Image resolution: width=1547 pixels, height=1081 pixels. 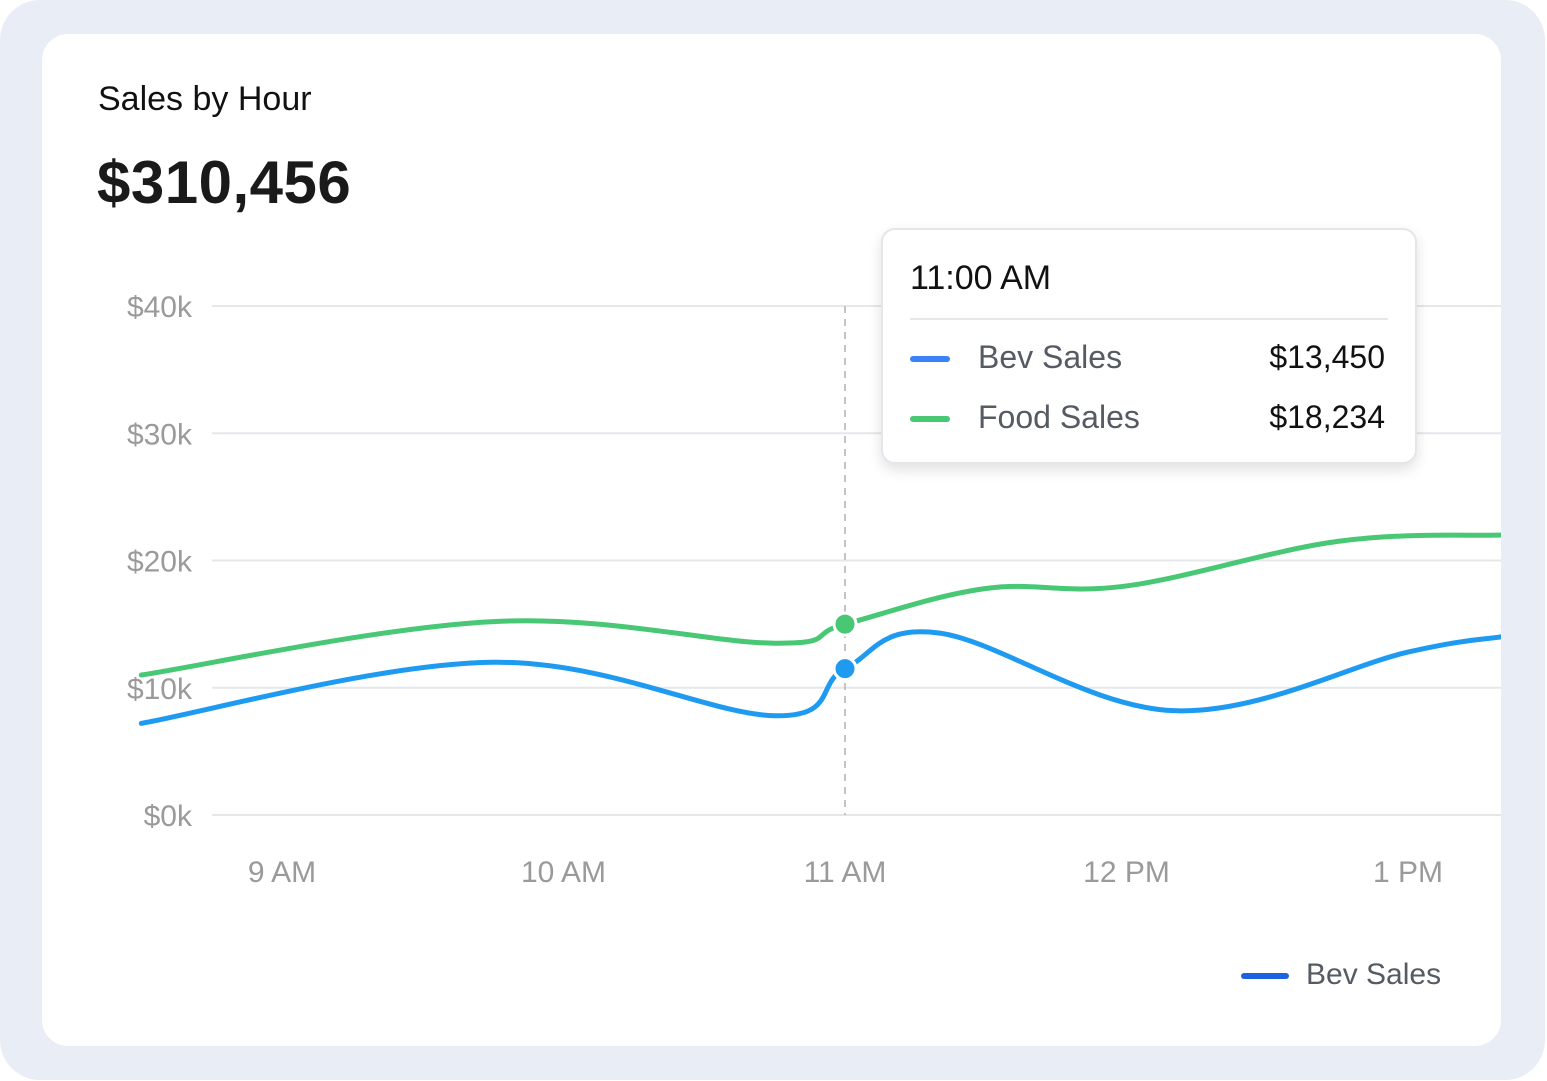 I want to click on y-tick-label: $10k, so click(x=160, y=689).